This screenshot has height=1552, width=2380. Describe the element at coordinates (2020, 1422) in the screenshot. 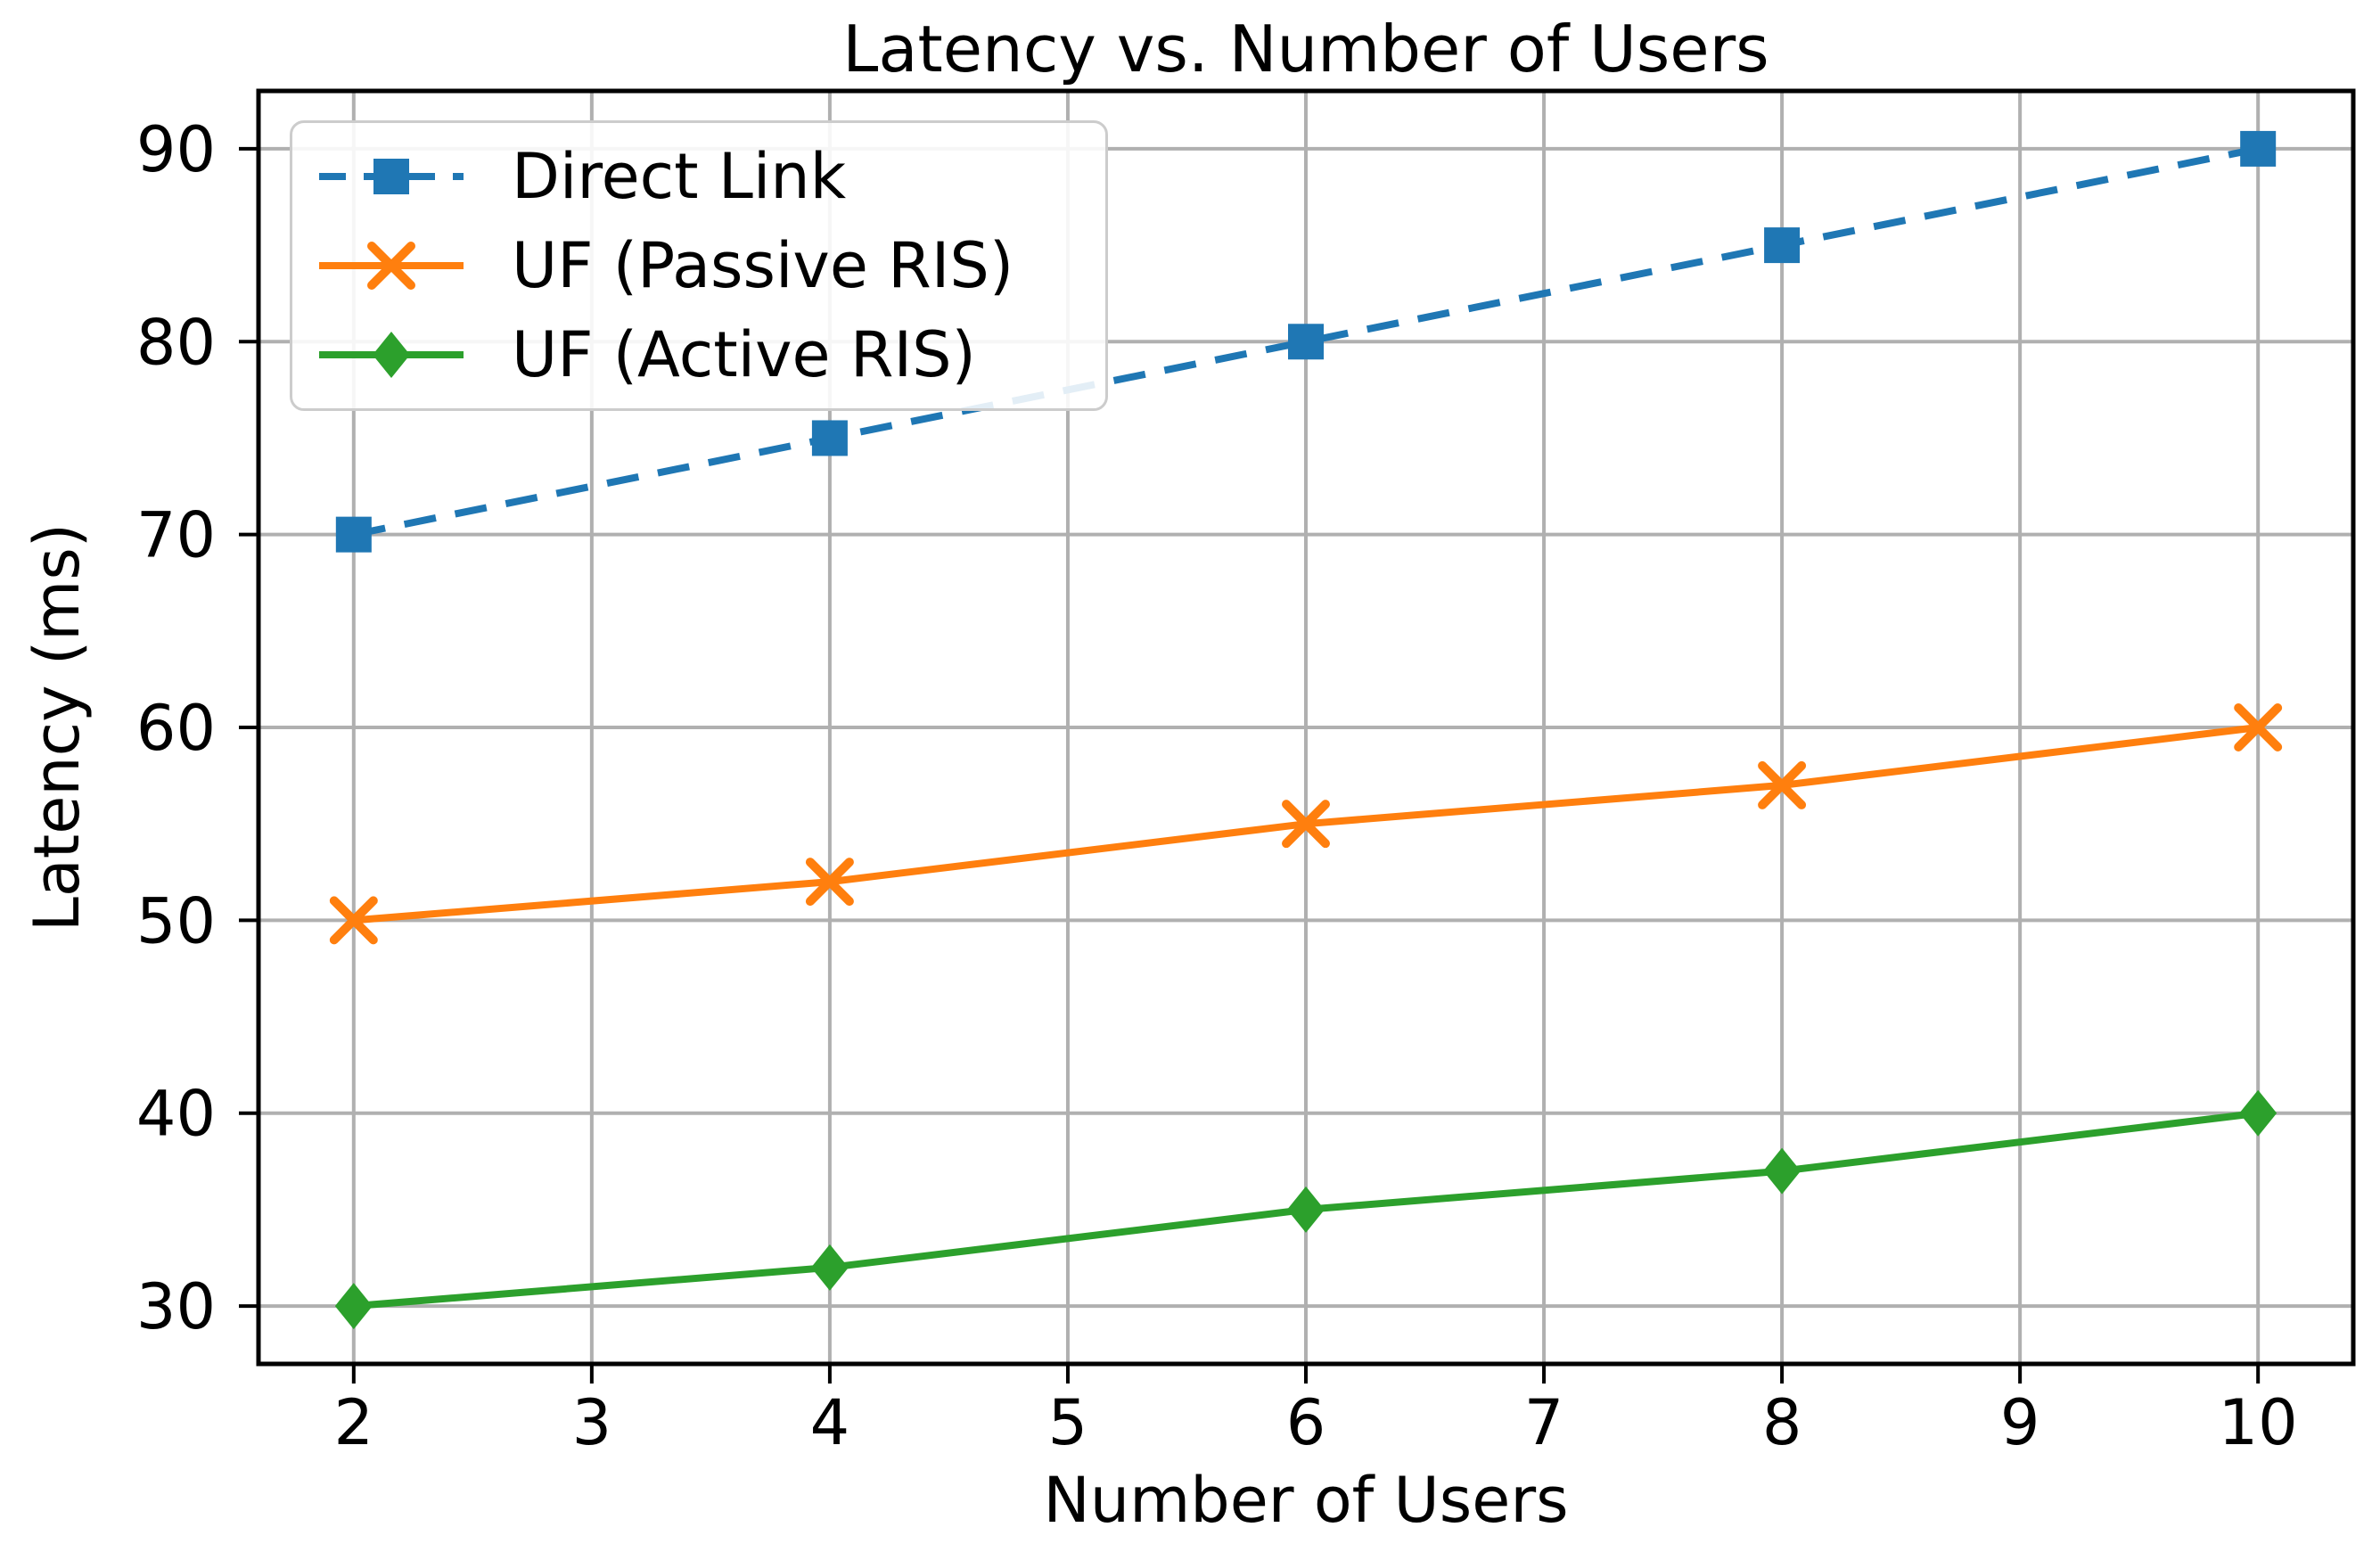

I see `x-tick-label: 9` at that location.